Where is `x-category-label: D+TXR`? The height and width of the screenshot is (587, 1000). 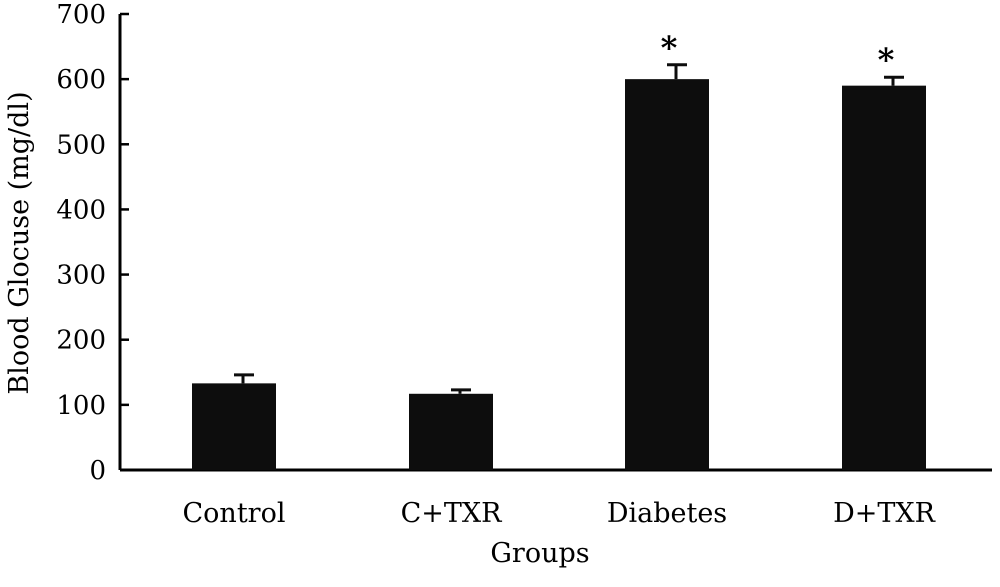 x-category-label: D+TXR is located at coordinates (884, 513).